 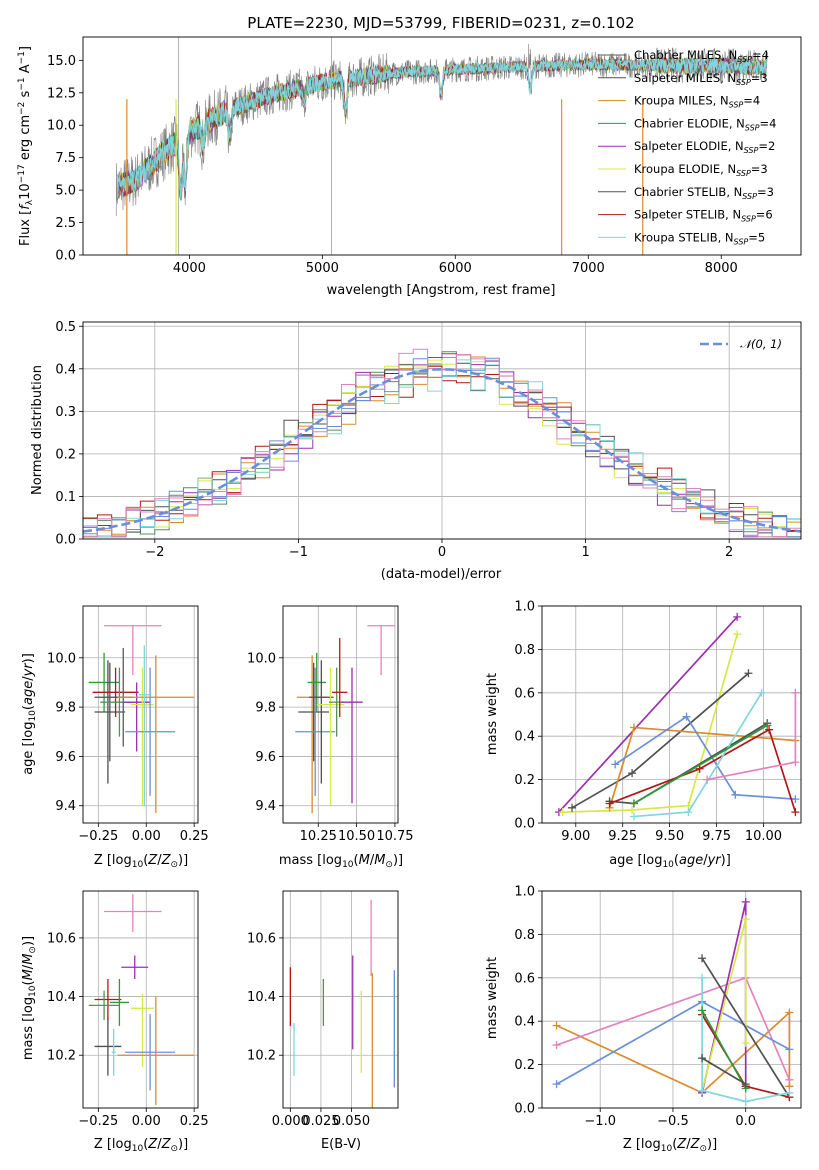 I want to click on model-spectrum-kroupa-stelib, so click(x=442, y=129).